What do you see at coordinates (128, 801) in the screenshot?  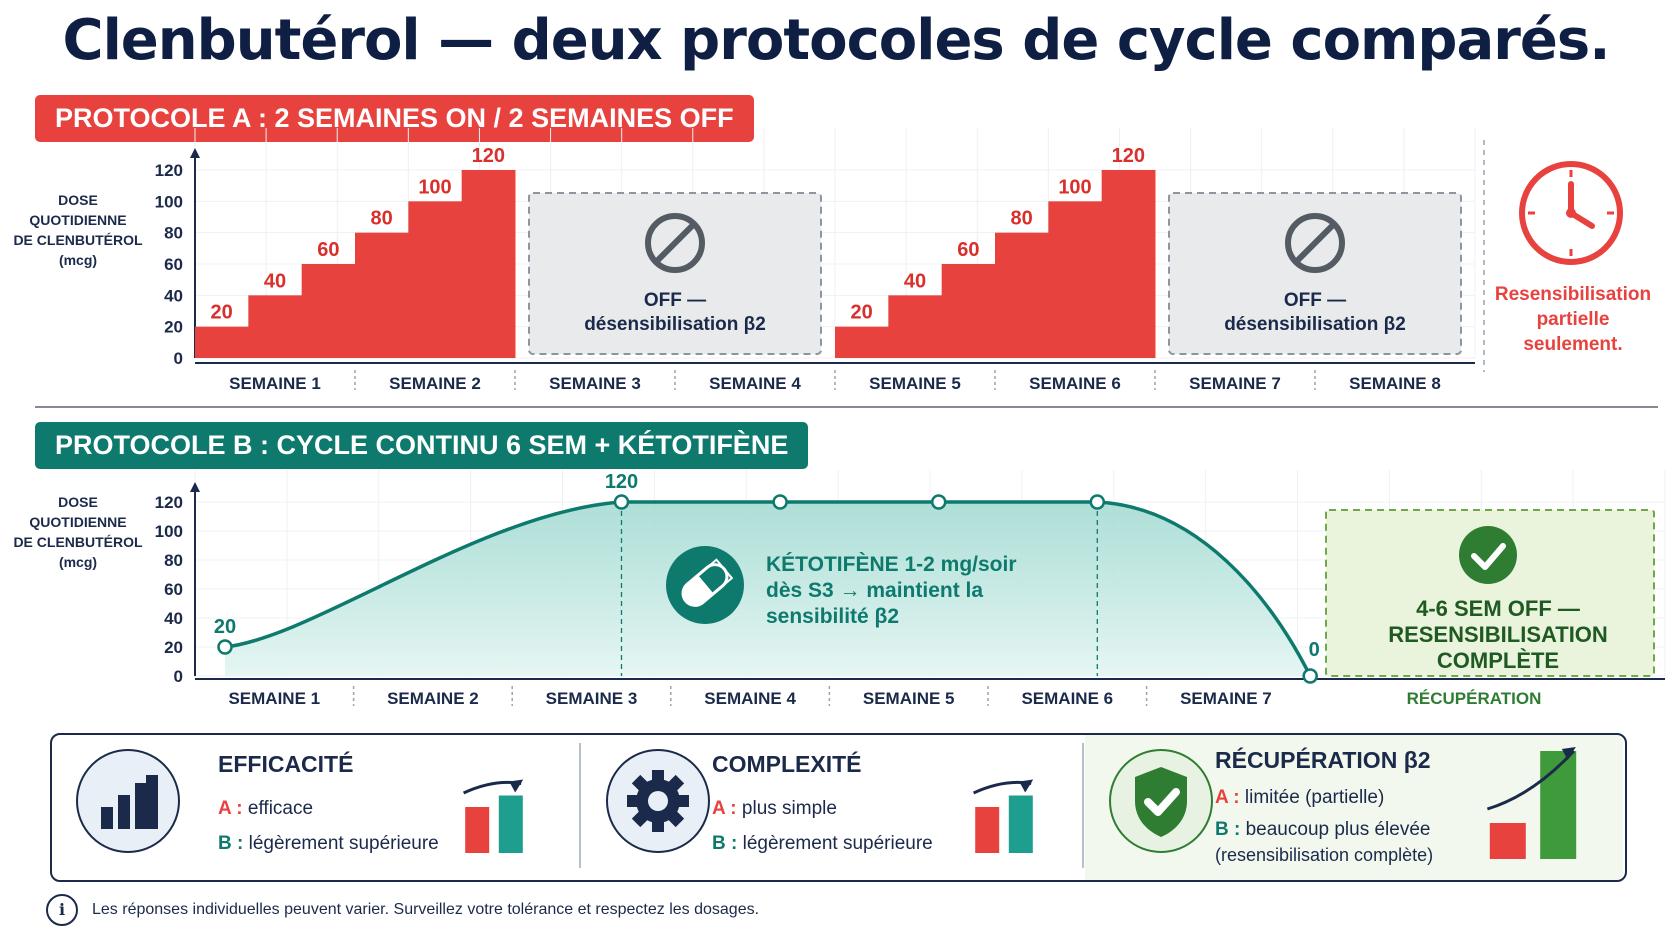 I see `bar-chart-icon` at bounding box center [128, 801].